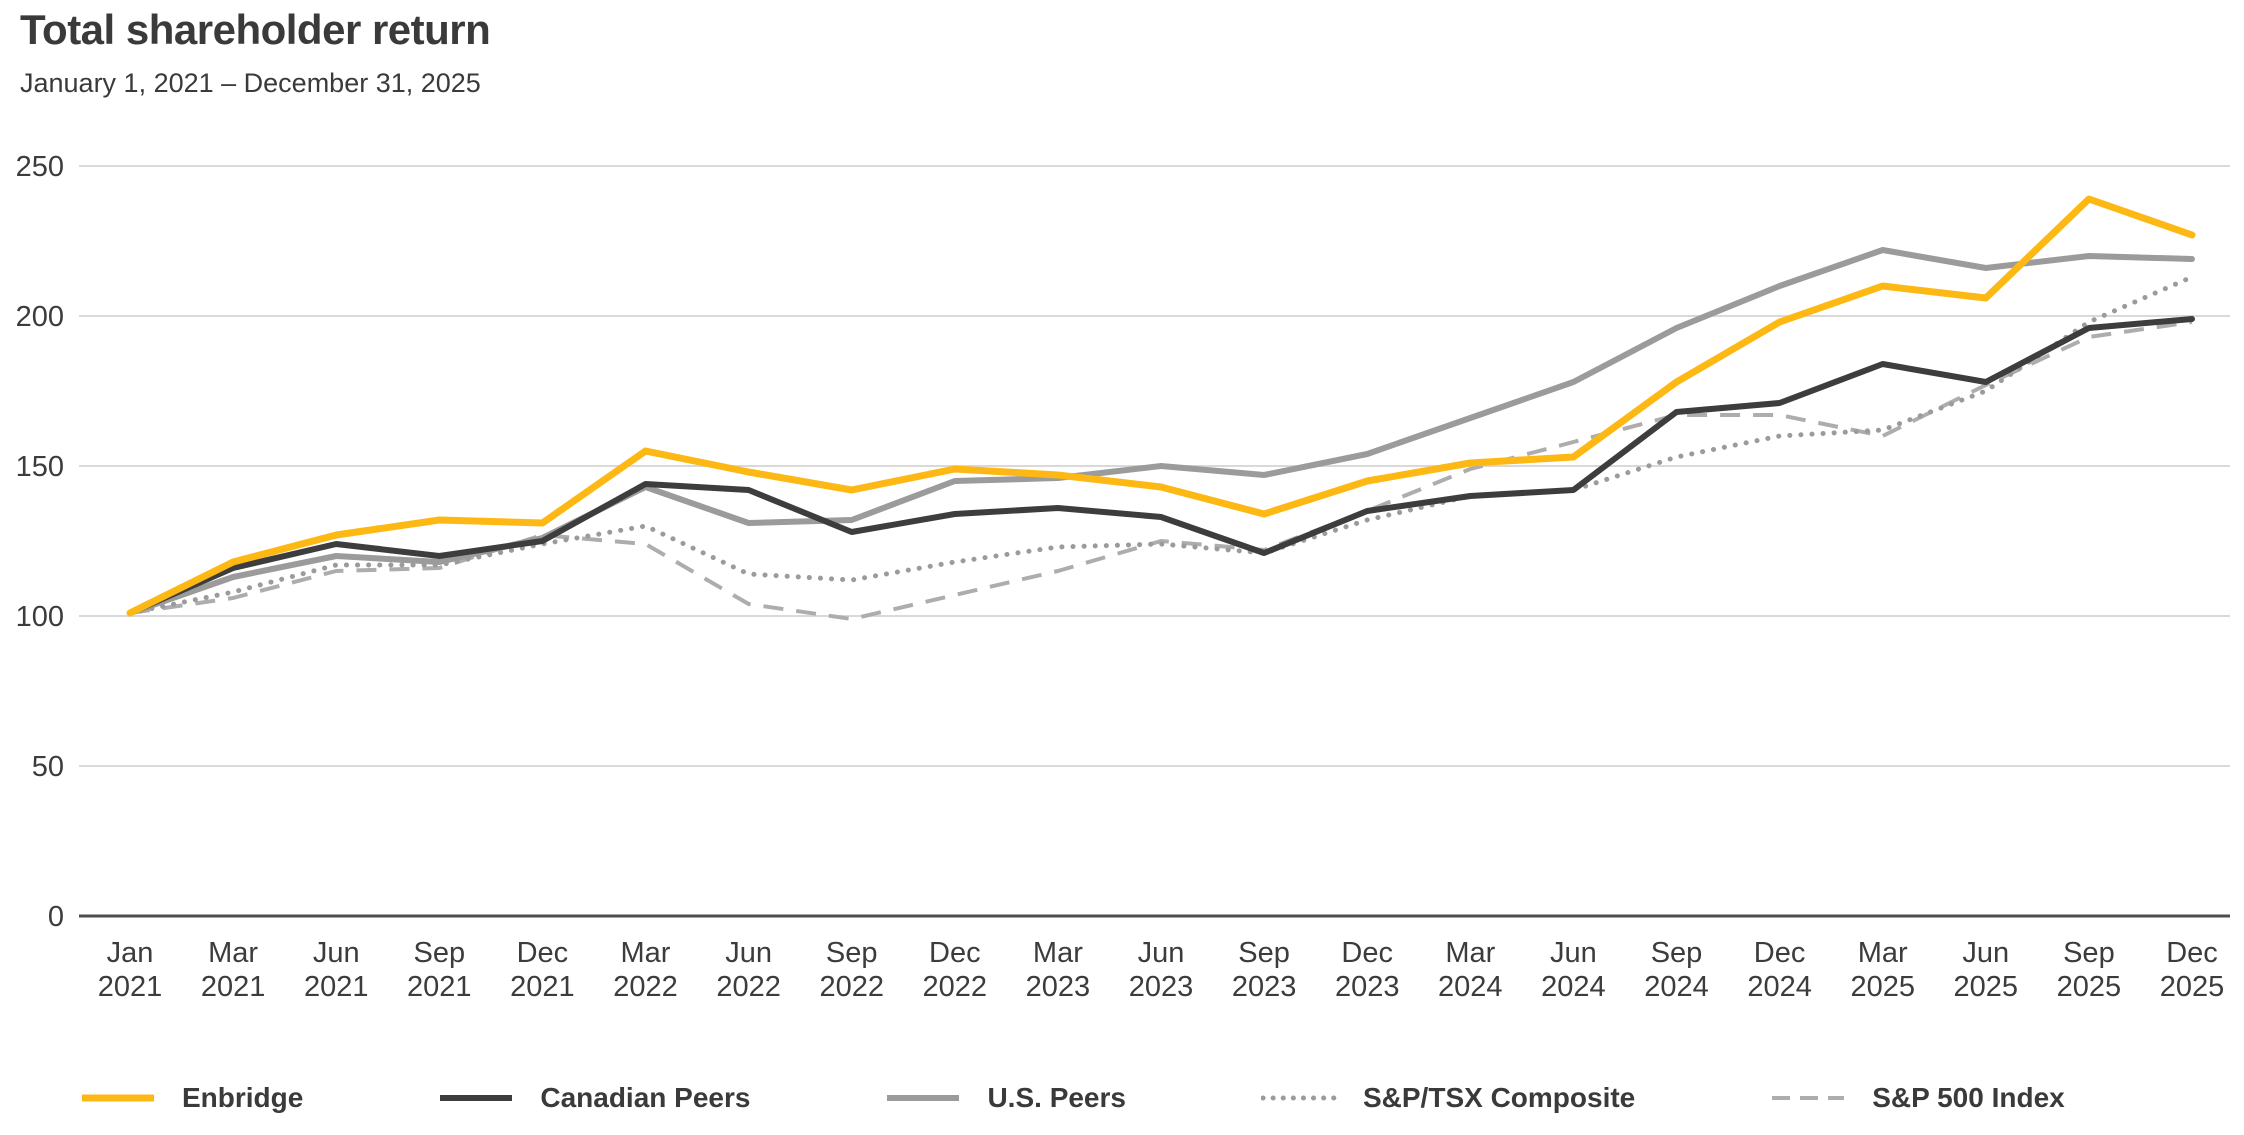  What do you see at coordinates (1056, 1097) in the screenshot?
I see `legend-label: U.S. Peers` at bounding box center [1056, 1097].